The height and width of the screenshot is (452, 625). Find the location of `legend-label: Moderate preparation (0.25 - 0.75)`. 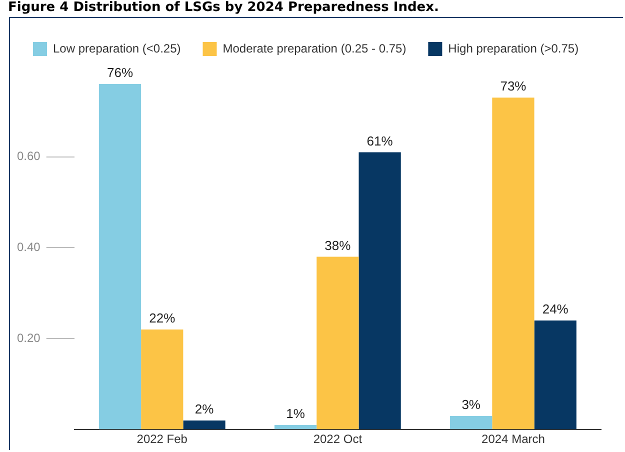

legend-label: Moderate preparation (0.25 - 0.75) is located at coordinates (314, 48).